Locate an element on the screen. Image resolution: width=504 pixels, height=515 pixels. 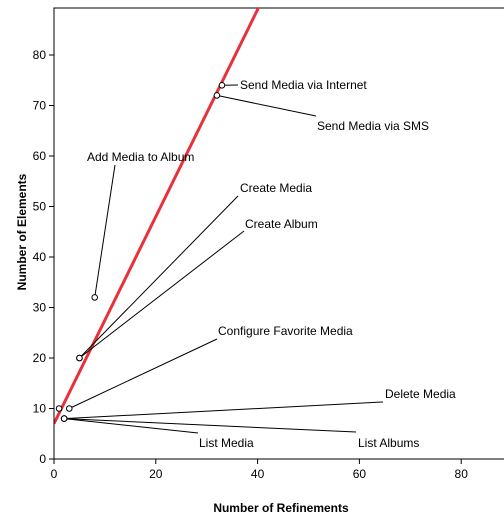
y-axis-title: Number of Elements is located at coordinates (22, 231).